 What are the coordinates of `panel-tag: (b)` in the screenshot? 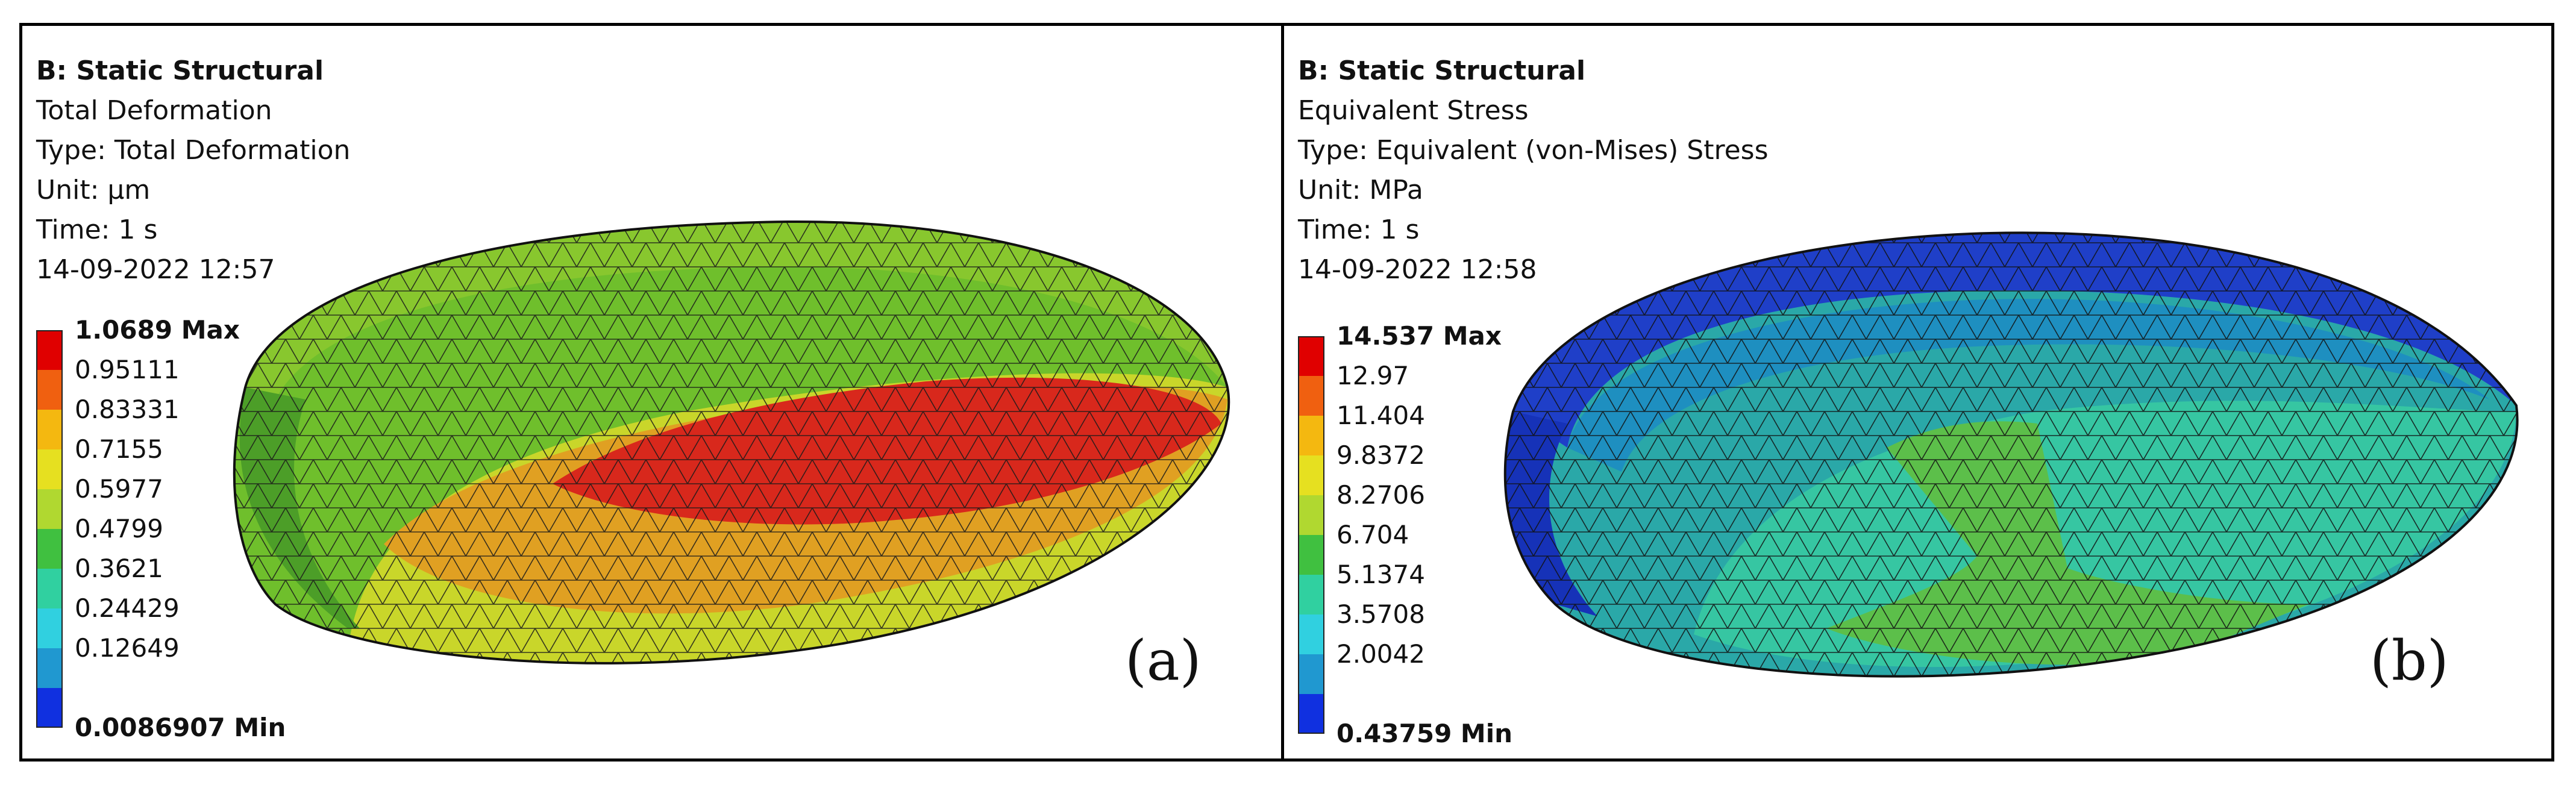 It's located at (2409, 660).